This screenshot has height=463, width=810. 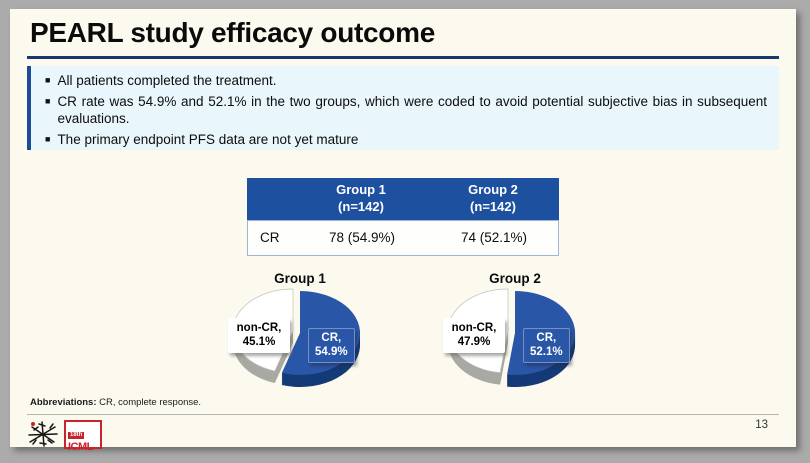 What do you see at coordinates (403, 199) in the screenshot?
I see `table-header-row: Group 1 (n=142) Group 2 (n=142)` at bounding box center [403, 199].